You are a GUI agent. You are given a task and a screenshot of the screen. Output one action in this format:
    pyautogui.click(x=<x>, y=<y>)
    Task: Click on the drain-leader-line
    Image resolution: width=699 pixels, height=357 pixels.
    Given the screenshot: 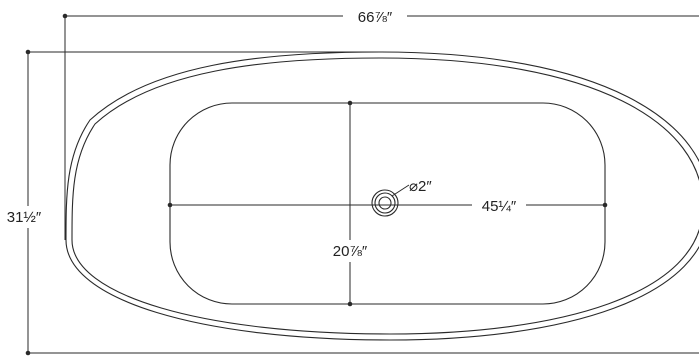 What is the action you would take?
    pyautogui.click(x=400, y=190)
    